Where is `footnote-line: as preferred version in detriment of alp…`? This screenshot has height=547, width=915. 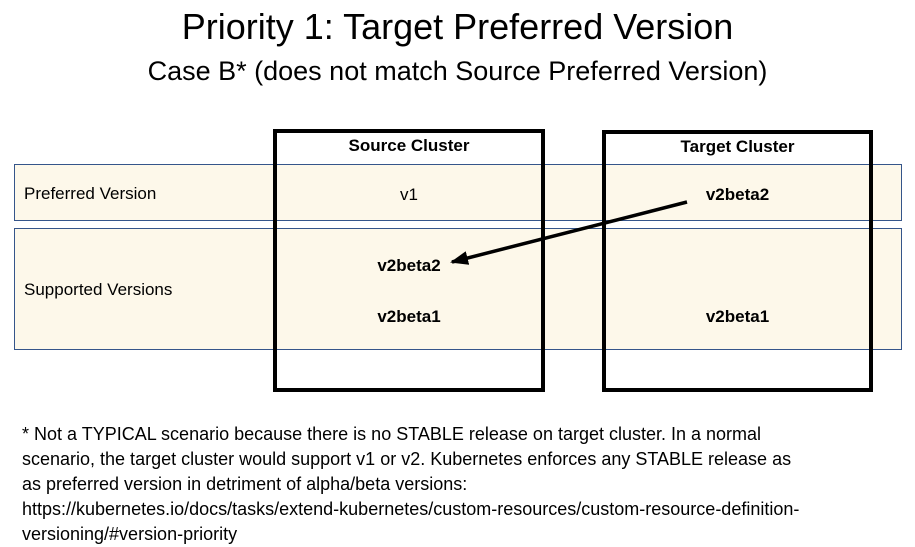
footnote-line: as preferred version in detriment of alp… is located at coordinates (245, 484).